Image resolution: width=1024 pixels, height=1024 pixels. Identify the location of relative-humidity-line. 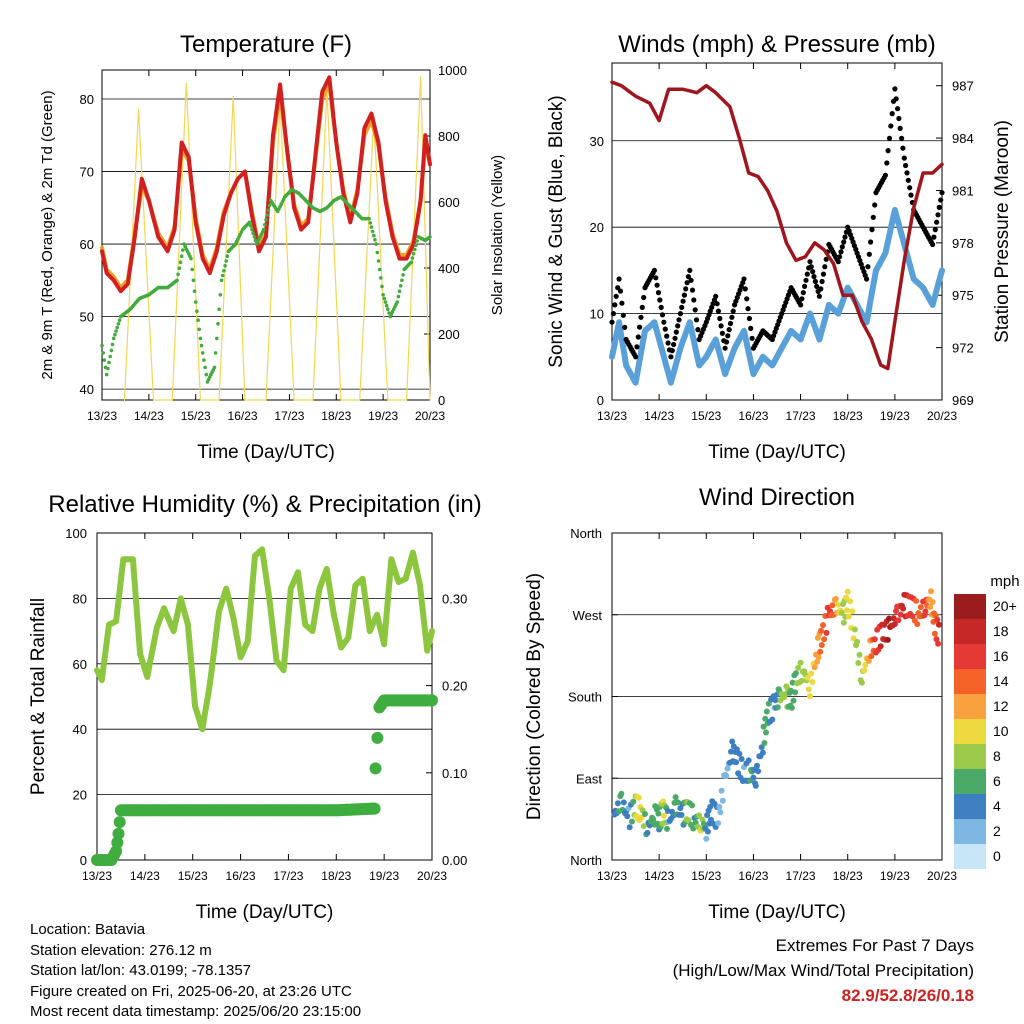
(264, 639).